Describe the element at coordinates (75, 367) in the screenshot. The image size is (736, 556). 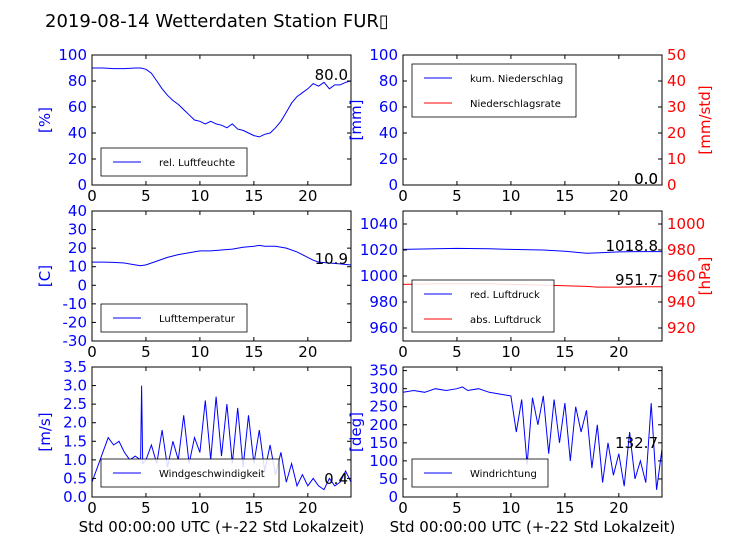
I see `y-tick-label: 3.5` at that location.